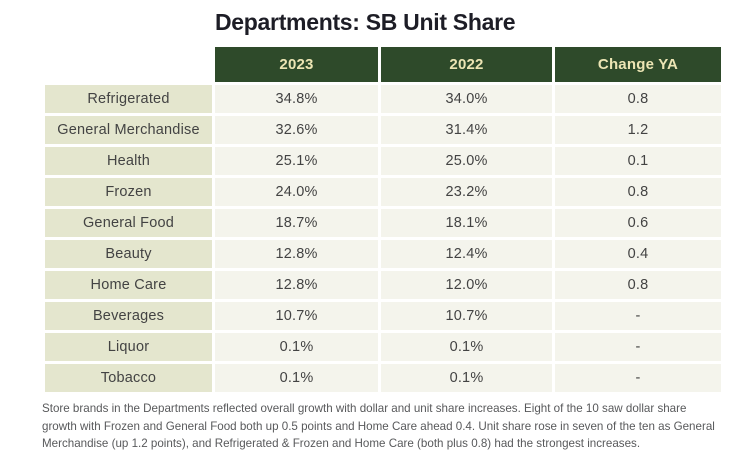 This screenshot has width=752, height=469. I want to click on row-label-cell: Beverages, so click(128, 316).